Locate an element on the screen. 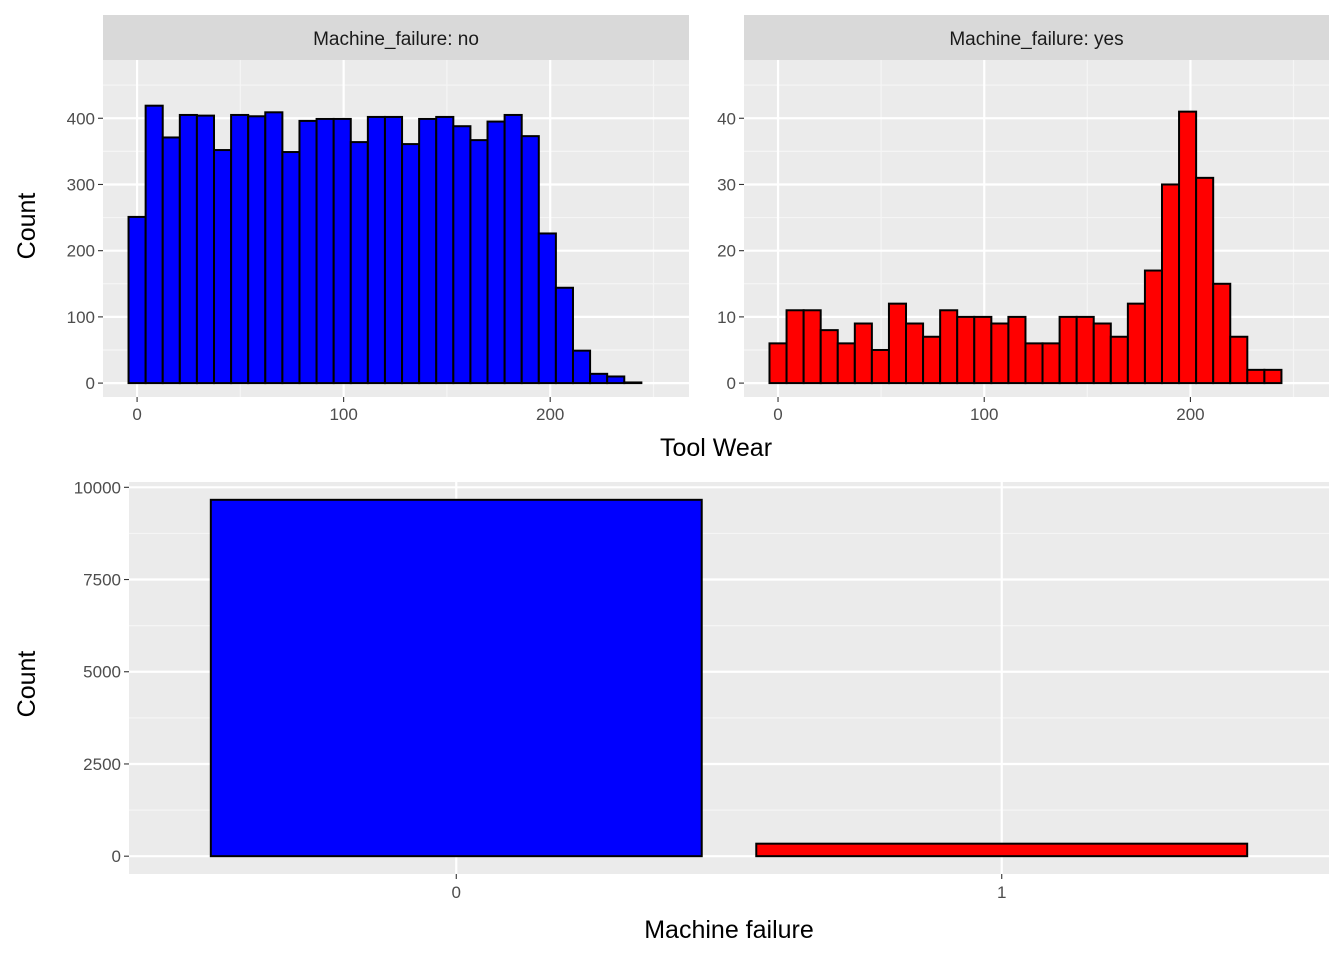 This screenshot has width=1344, height=960. top-x-axis-title: Tool Wear is located at coordinates (716, 448).